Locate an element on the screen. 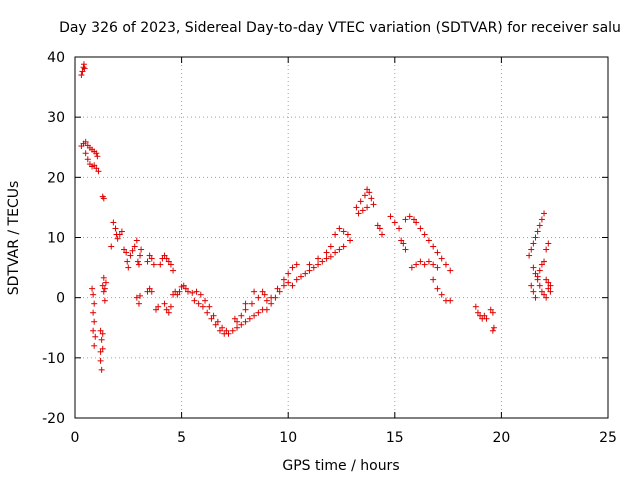 This screenshot has width=640, height=480. y-tick-label: 40 is located at coordinates (56, 58).